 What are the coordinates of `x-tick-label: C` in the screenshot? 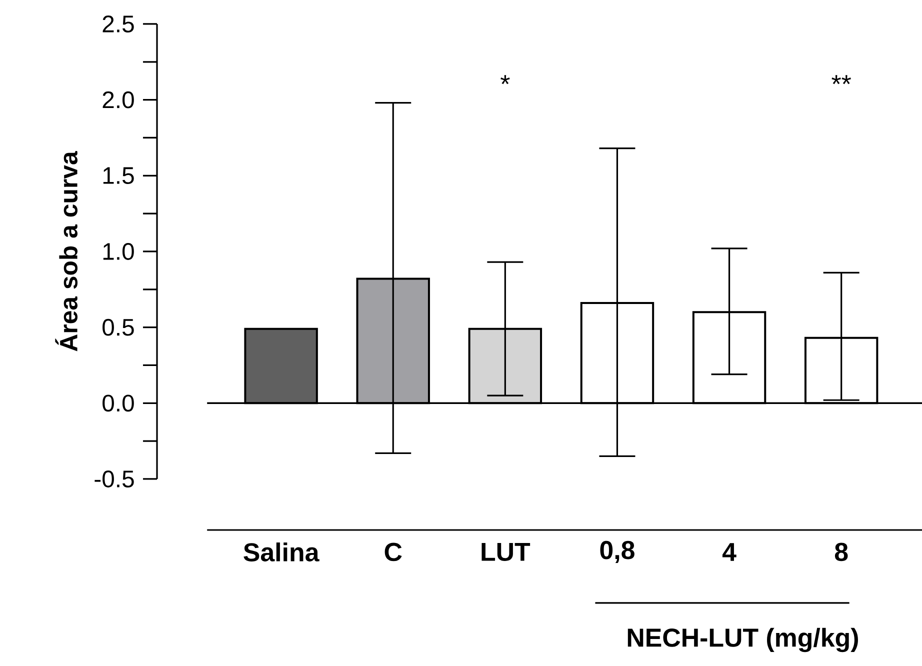 It's located at (393, 552).